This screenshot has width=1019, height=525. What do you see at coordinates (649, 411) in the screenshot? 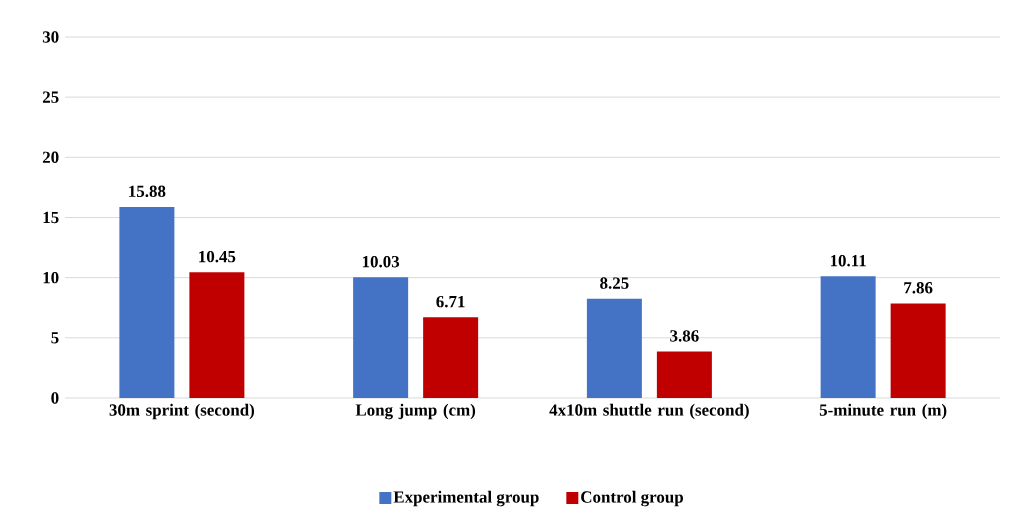
I see `x-tick-label: 4x10m shuttle run (second)` at bounding box center [649, 411].